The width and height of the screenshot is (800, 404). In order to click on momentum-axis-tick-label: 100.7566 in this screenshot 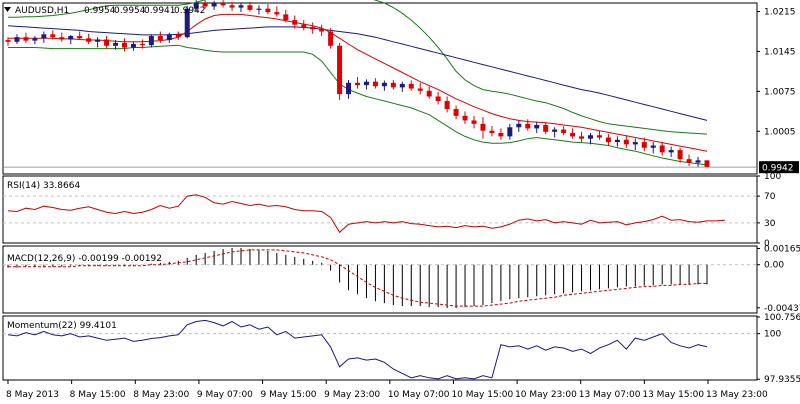, I will do `click(782, 318)`.